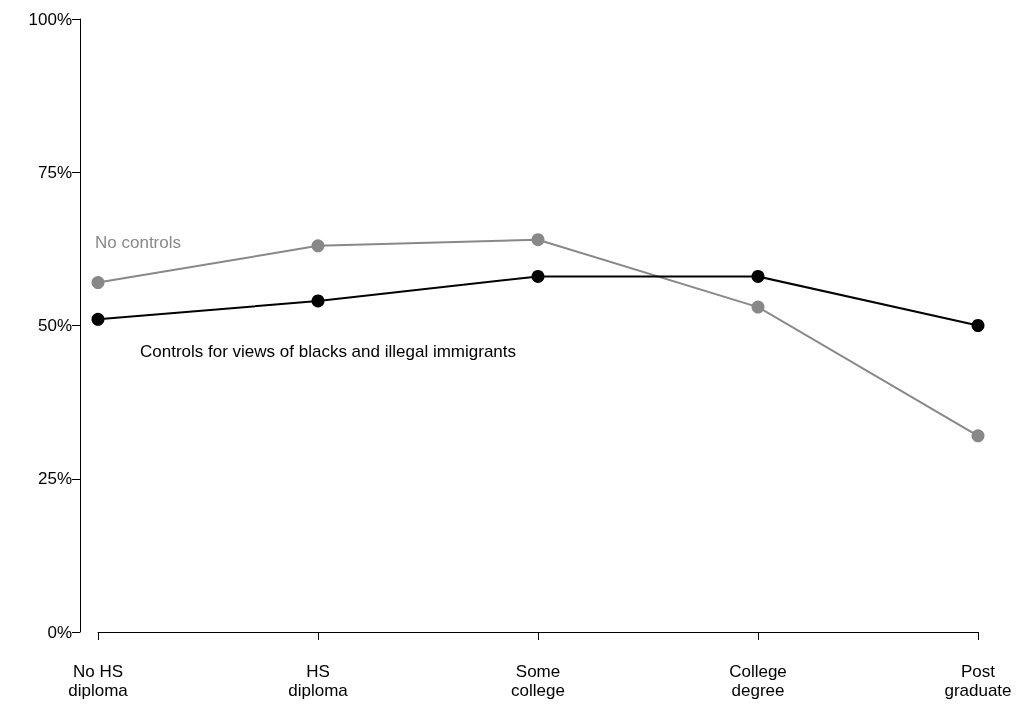 Image resolution: width=1023 pixels, height=708 pixels. I want to click on x-tick-label: Some college, so click(538, 681).